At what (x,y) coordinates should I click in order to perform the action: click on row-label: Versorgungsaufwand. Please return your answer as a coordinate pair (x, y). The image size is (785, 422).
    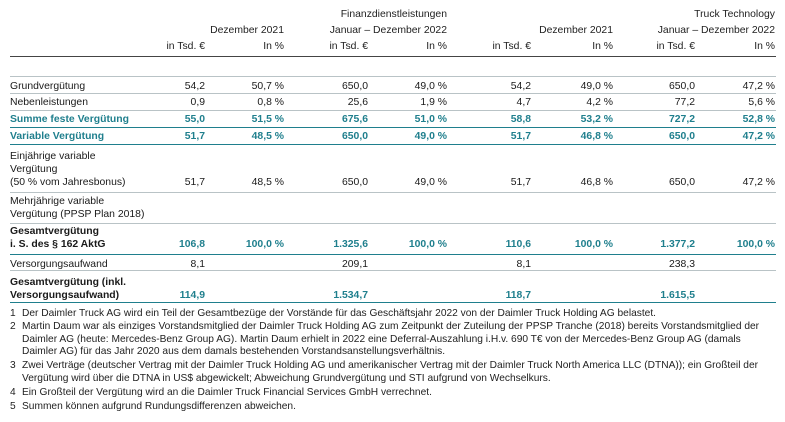
    Looking at the image, I should click on (59, 264).